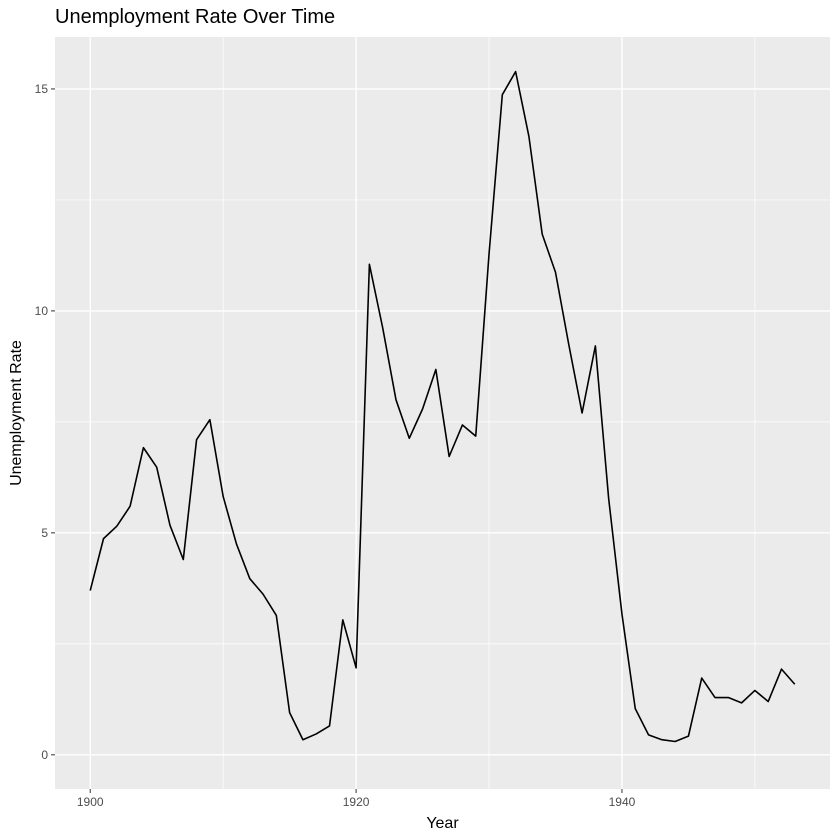  I want to click on y-tick-label: 15, so click(42, 89).